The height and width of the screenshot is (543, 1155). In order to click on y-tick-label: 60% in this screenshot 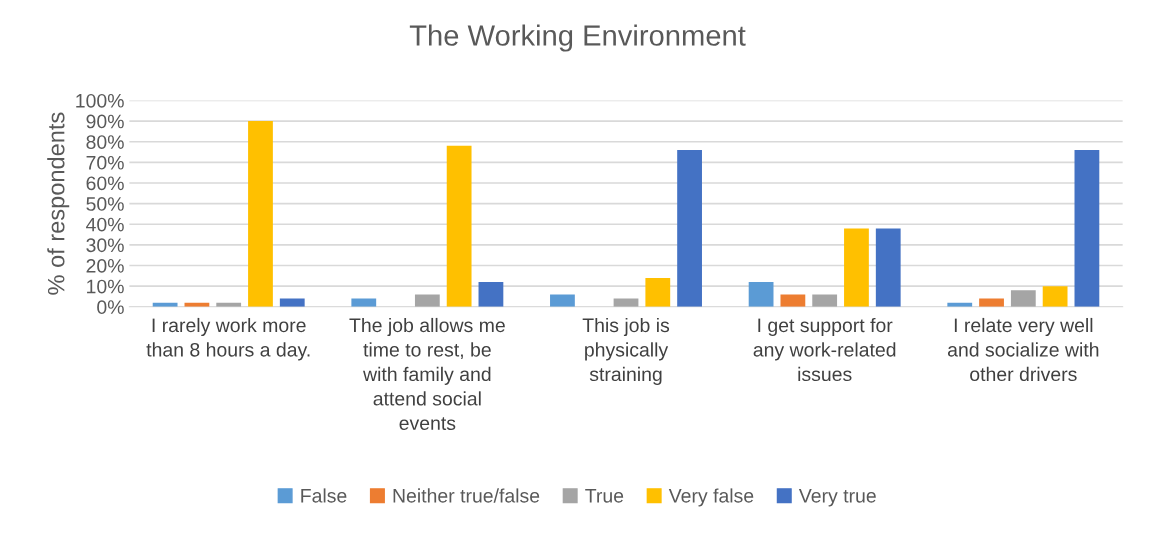, I will do `click(105, 183)`.